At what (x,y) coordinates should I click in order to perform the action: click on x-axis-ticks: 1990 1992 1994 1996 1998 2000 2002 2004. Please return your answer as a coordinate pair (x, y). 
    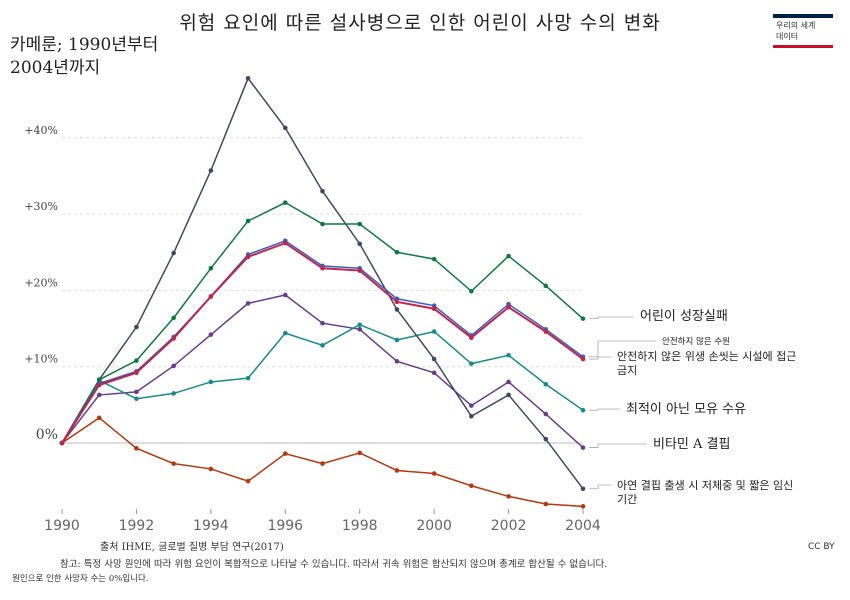
    Looking at the image, I should click on (322, 521).